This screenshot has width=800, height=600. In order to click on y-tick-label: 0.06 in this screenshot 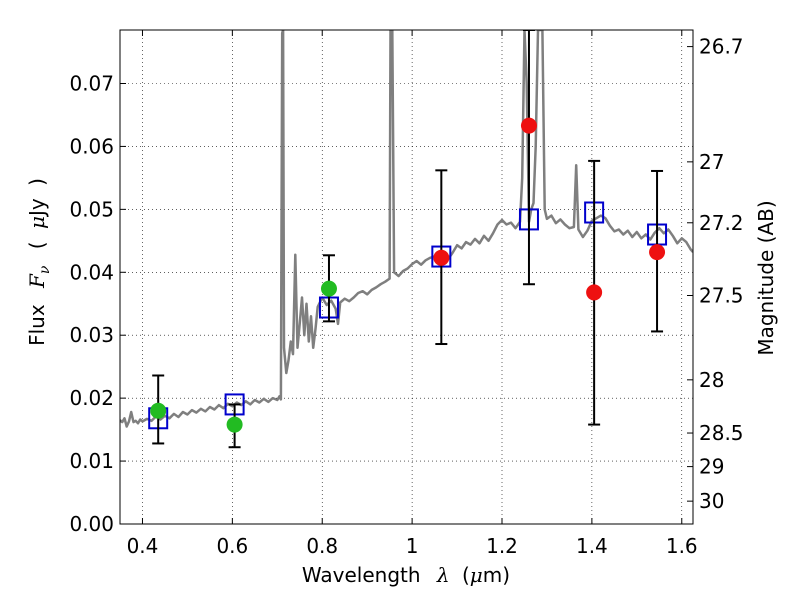, I will do `click(91, 146)`.